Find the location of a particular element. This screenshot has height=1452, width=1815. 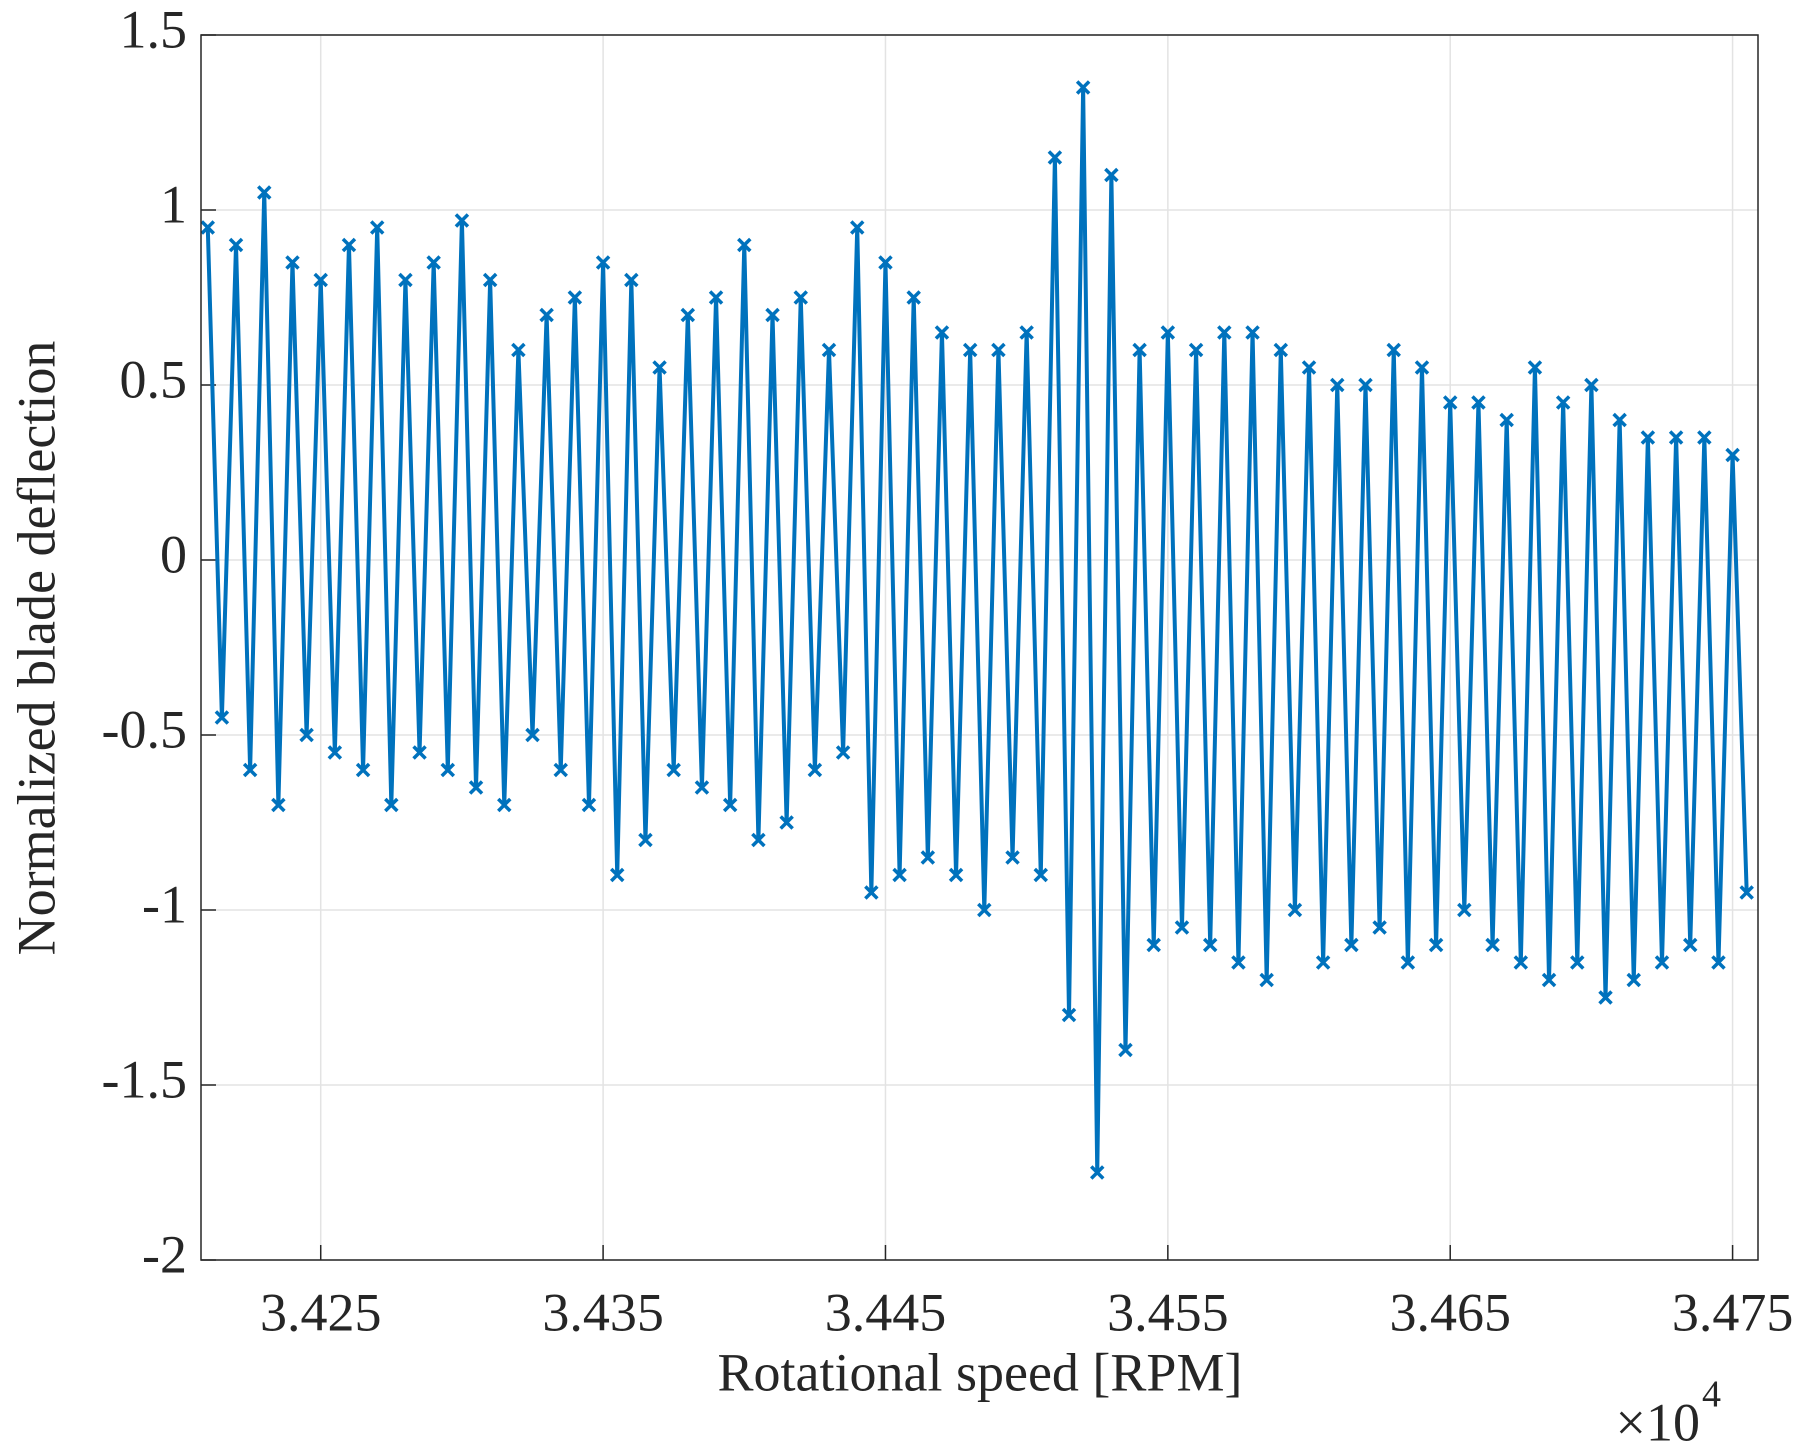

x-tick-label: 3.455 is located at coordinates (1168, 1312).